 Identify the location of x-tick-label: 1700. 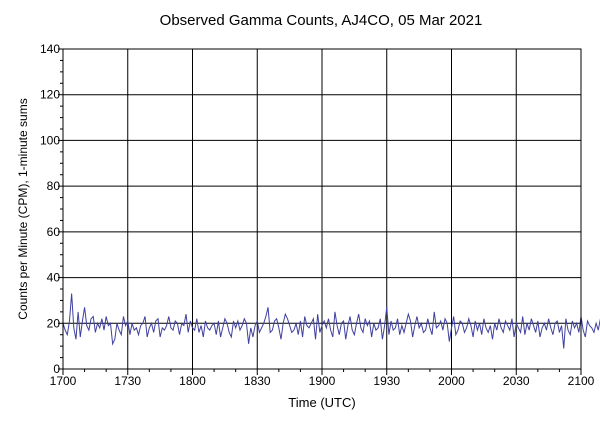
(63, 381).